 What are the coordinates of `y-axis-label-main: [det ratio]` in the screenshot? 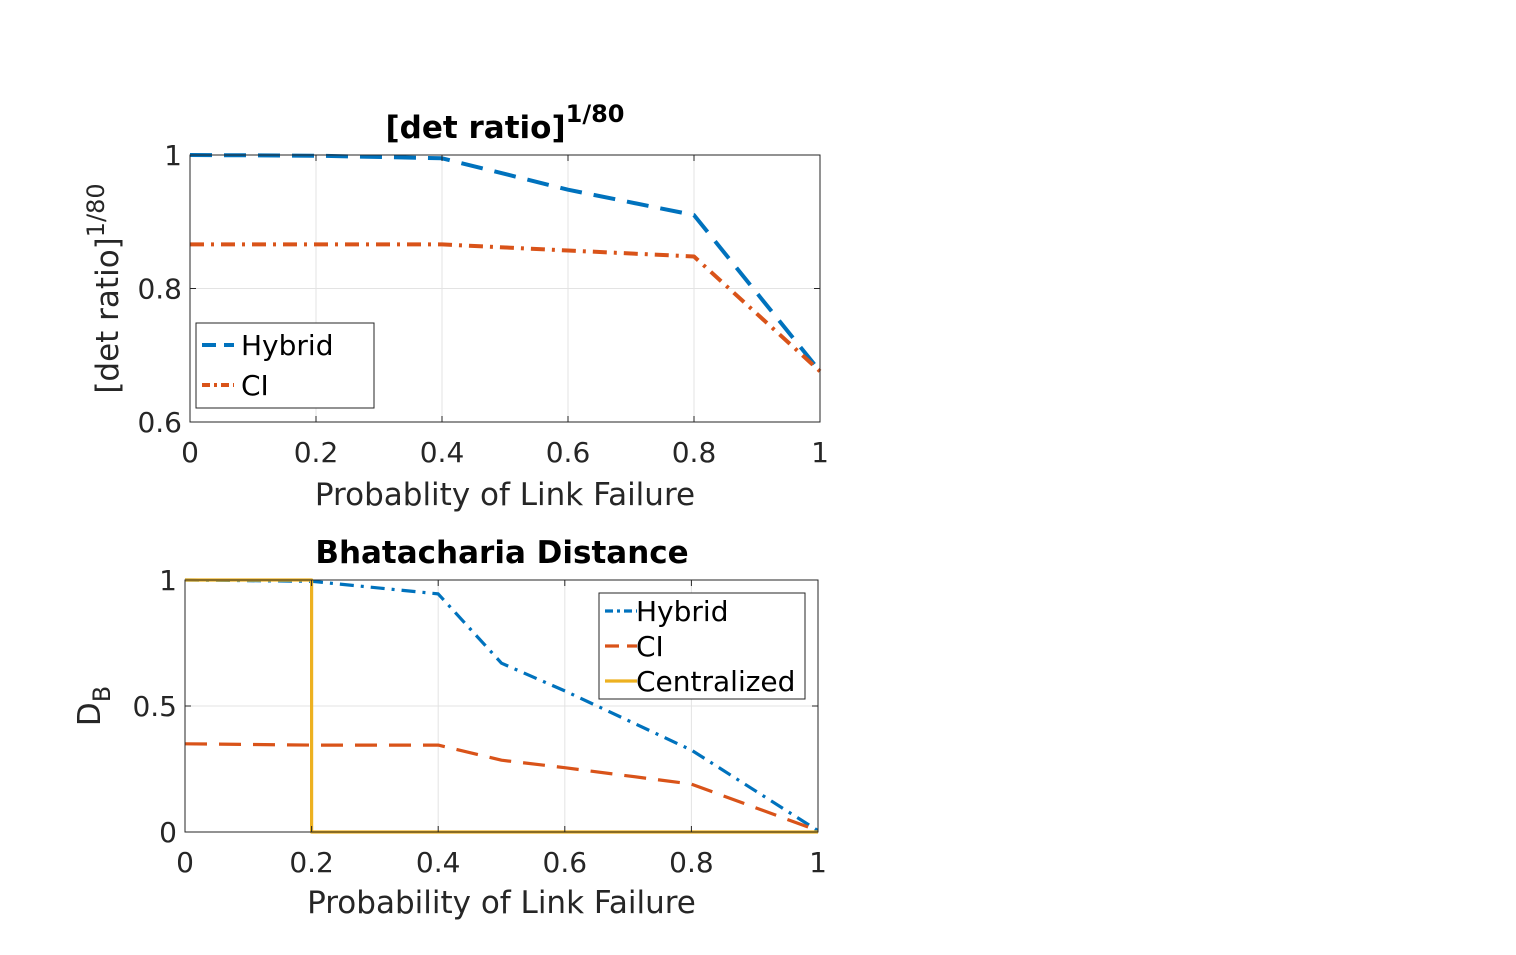 It's located at (108, 315).